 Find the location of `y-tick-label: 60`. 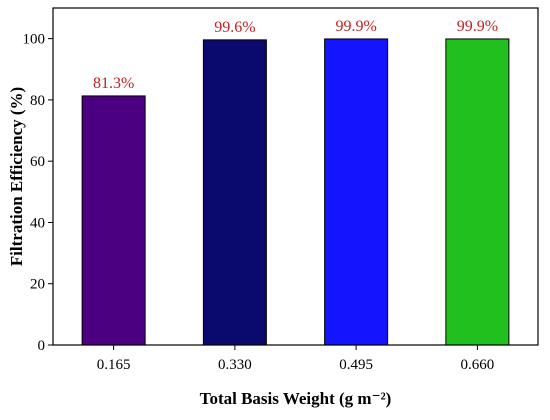

y-tick-label: 60 is located at coordinates (37, 162).